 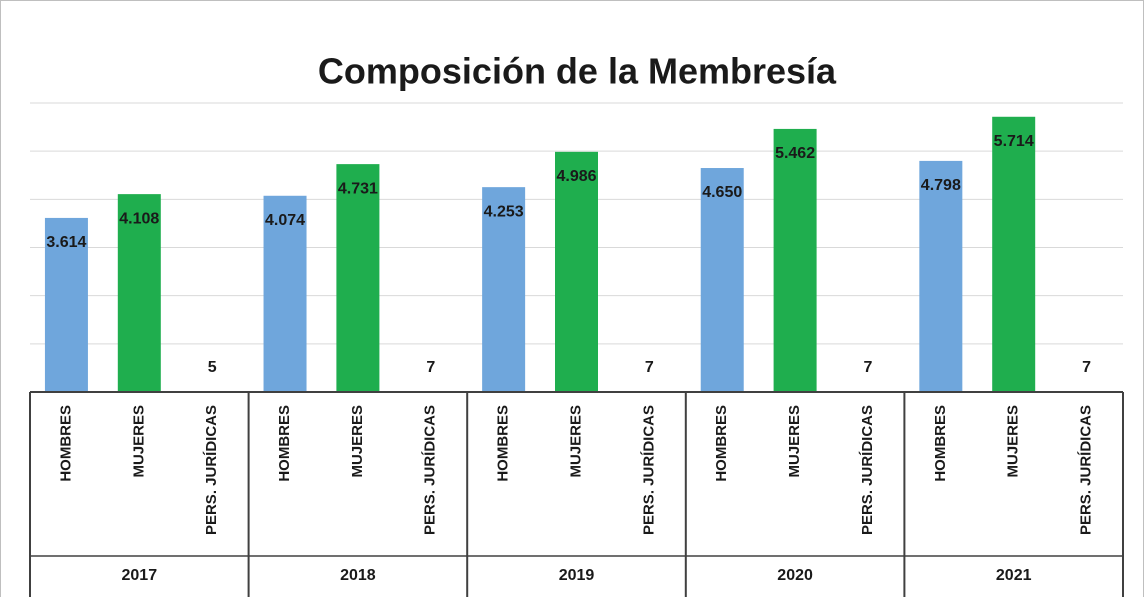 I want to click on x-category-label: 2018, so click(x=358, y=575).